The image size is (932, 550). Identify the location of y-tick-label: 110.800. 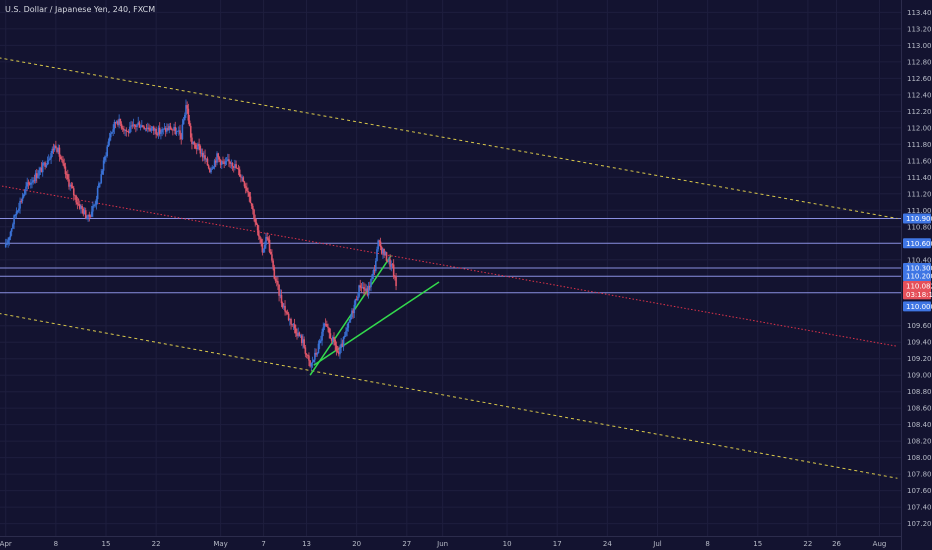
(919, 227).